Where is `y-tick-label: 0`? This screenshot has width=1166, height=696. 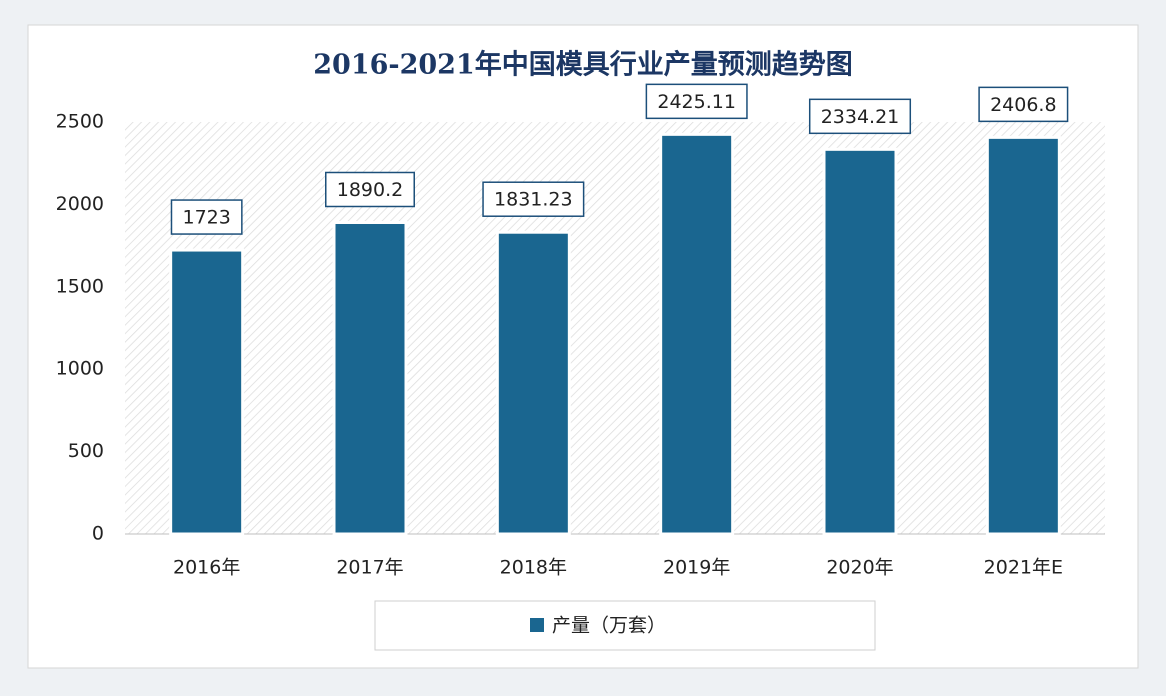 y-tick-label: 0 is located at coordinates (98, 534).